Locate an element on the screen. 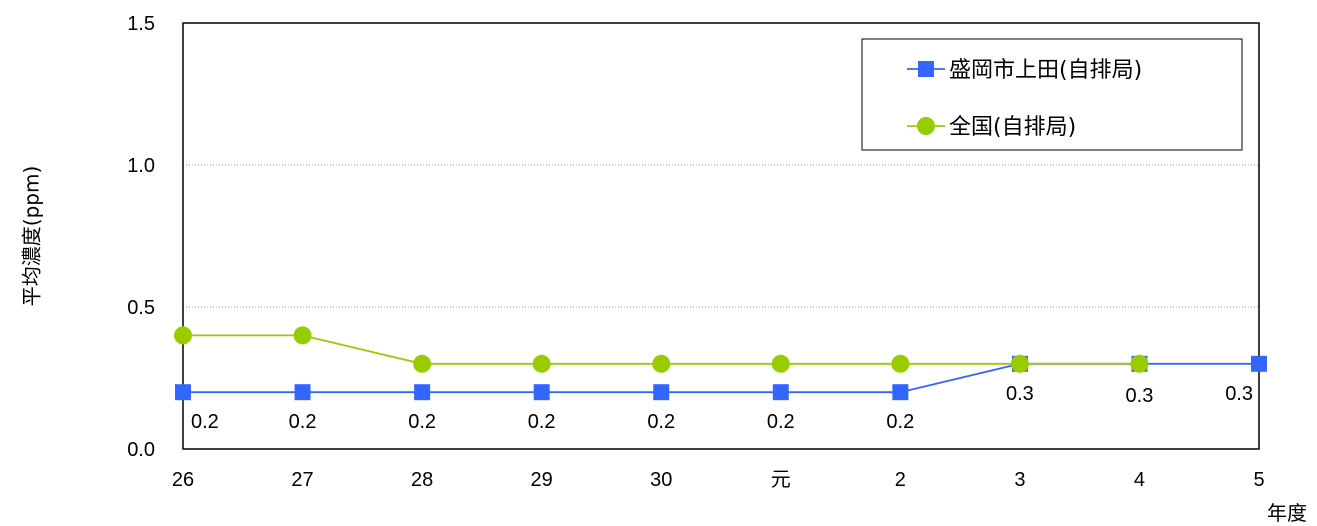  legend: 盛岡市上田(自排局) 全国(自排局) is located at coordinates (1052, 94).